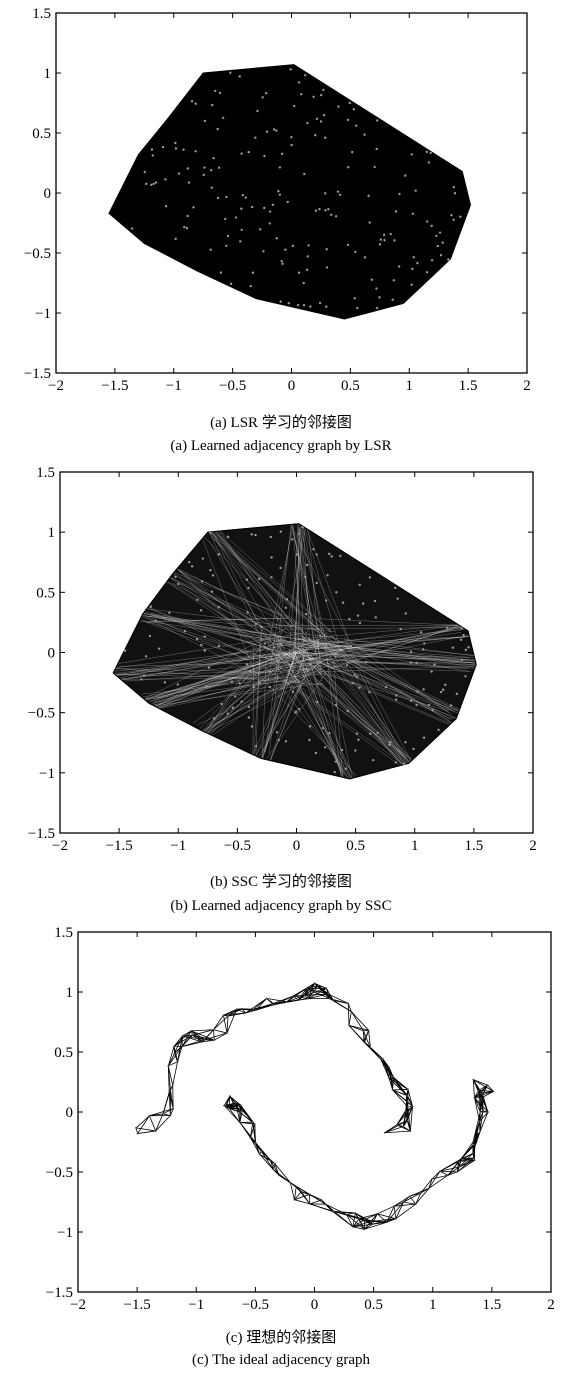 The width and height of the screenshot is (562, 1373). Describe the element at coordinates (65, 1233) in the screenshot. I see `y-tick-label: −1` at that location.